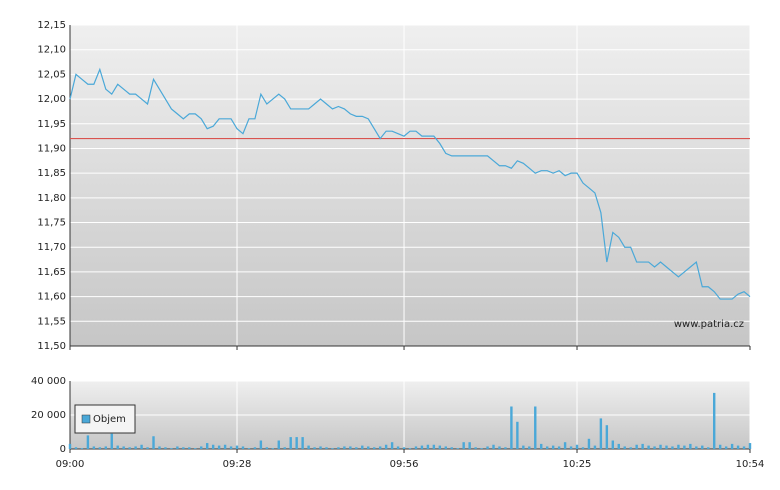 The image size is (780, 490). Describe the element at coordinates (51, 346) in the screenshot. I see `y-tick-label: 11,50` at that location.